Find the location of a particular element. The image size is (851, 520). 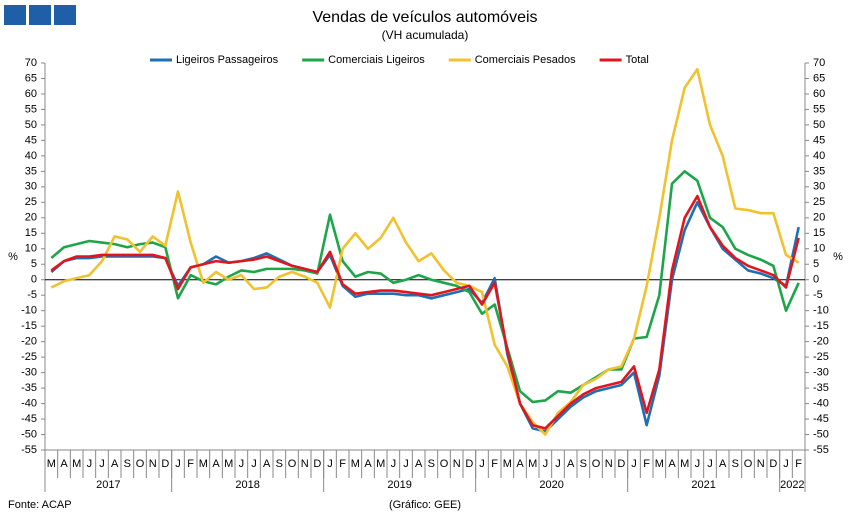

y2-tick-label: 25 is located at coordinates (819, 202).